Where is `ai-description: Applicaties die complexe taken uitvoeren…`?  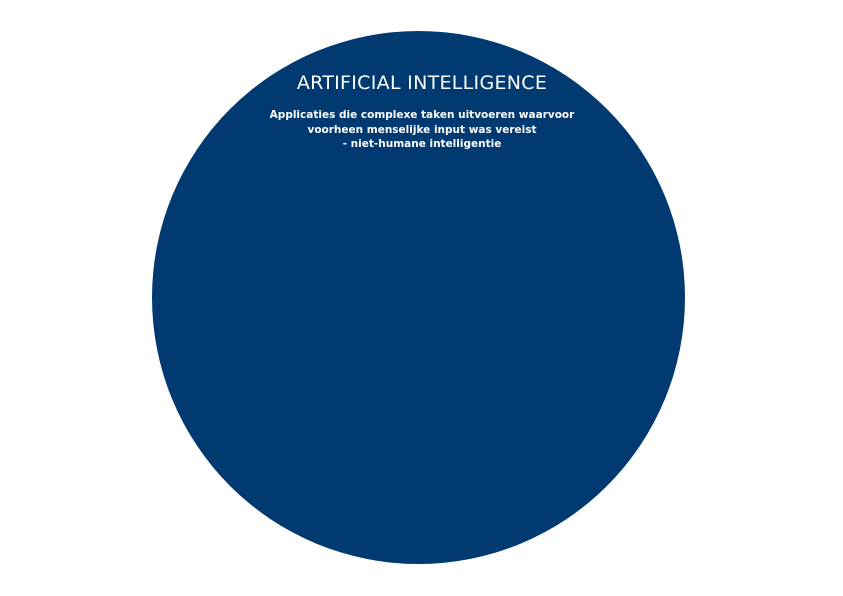 ai-description: Applicaties die complexe taken uitvoeren… is located at coordinates (422, 130).